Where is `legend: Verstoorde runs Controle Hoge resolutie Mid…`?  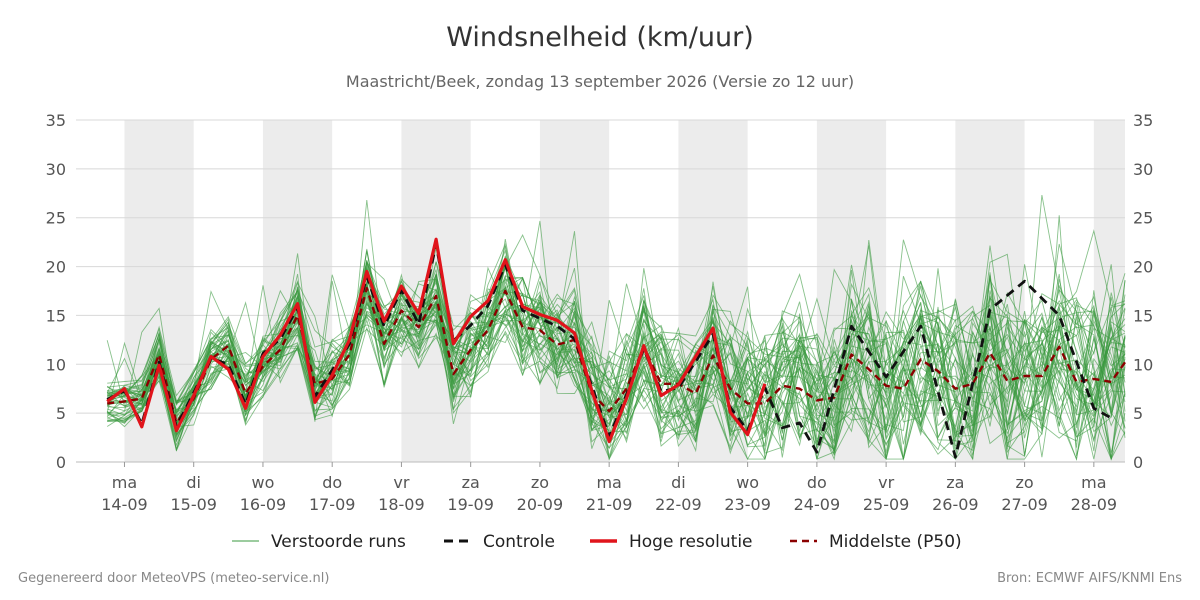
legend: Verstoorde runs Controle Hoge resolutie Mid… is located at coordinates (597, 542).